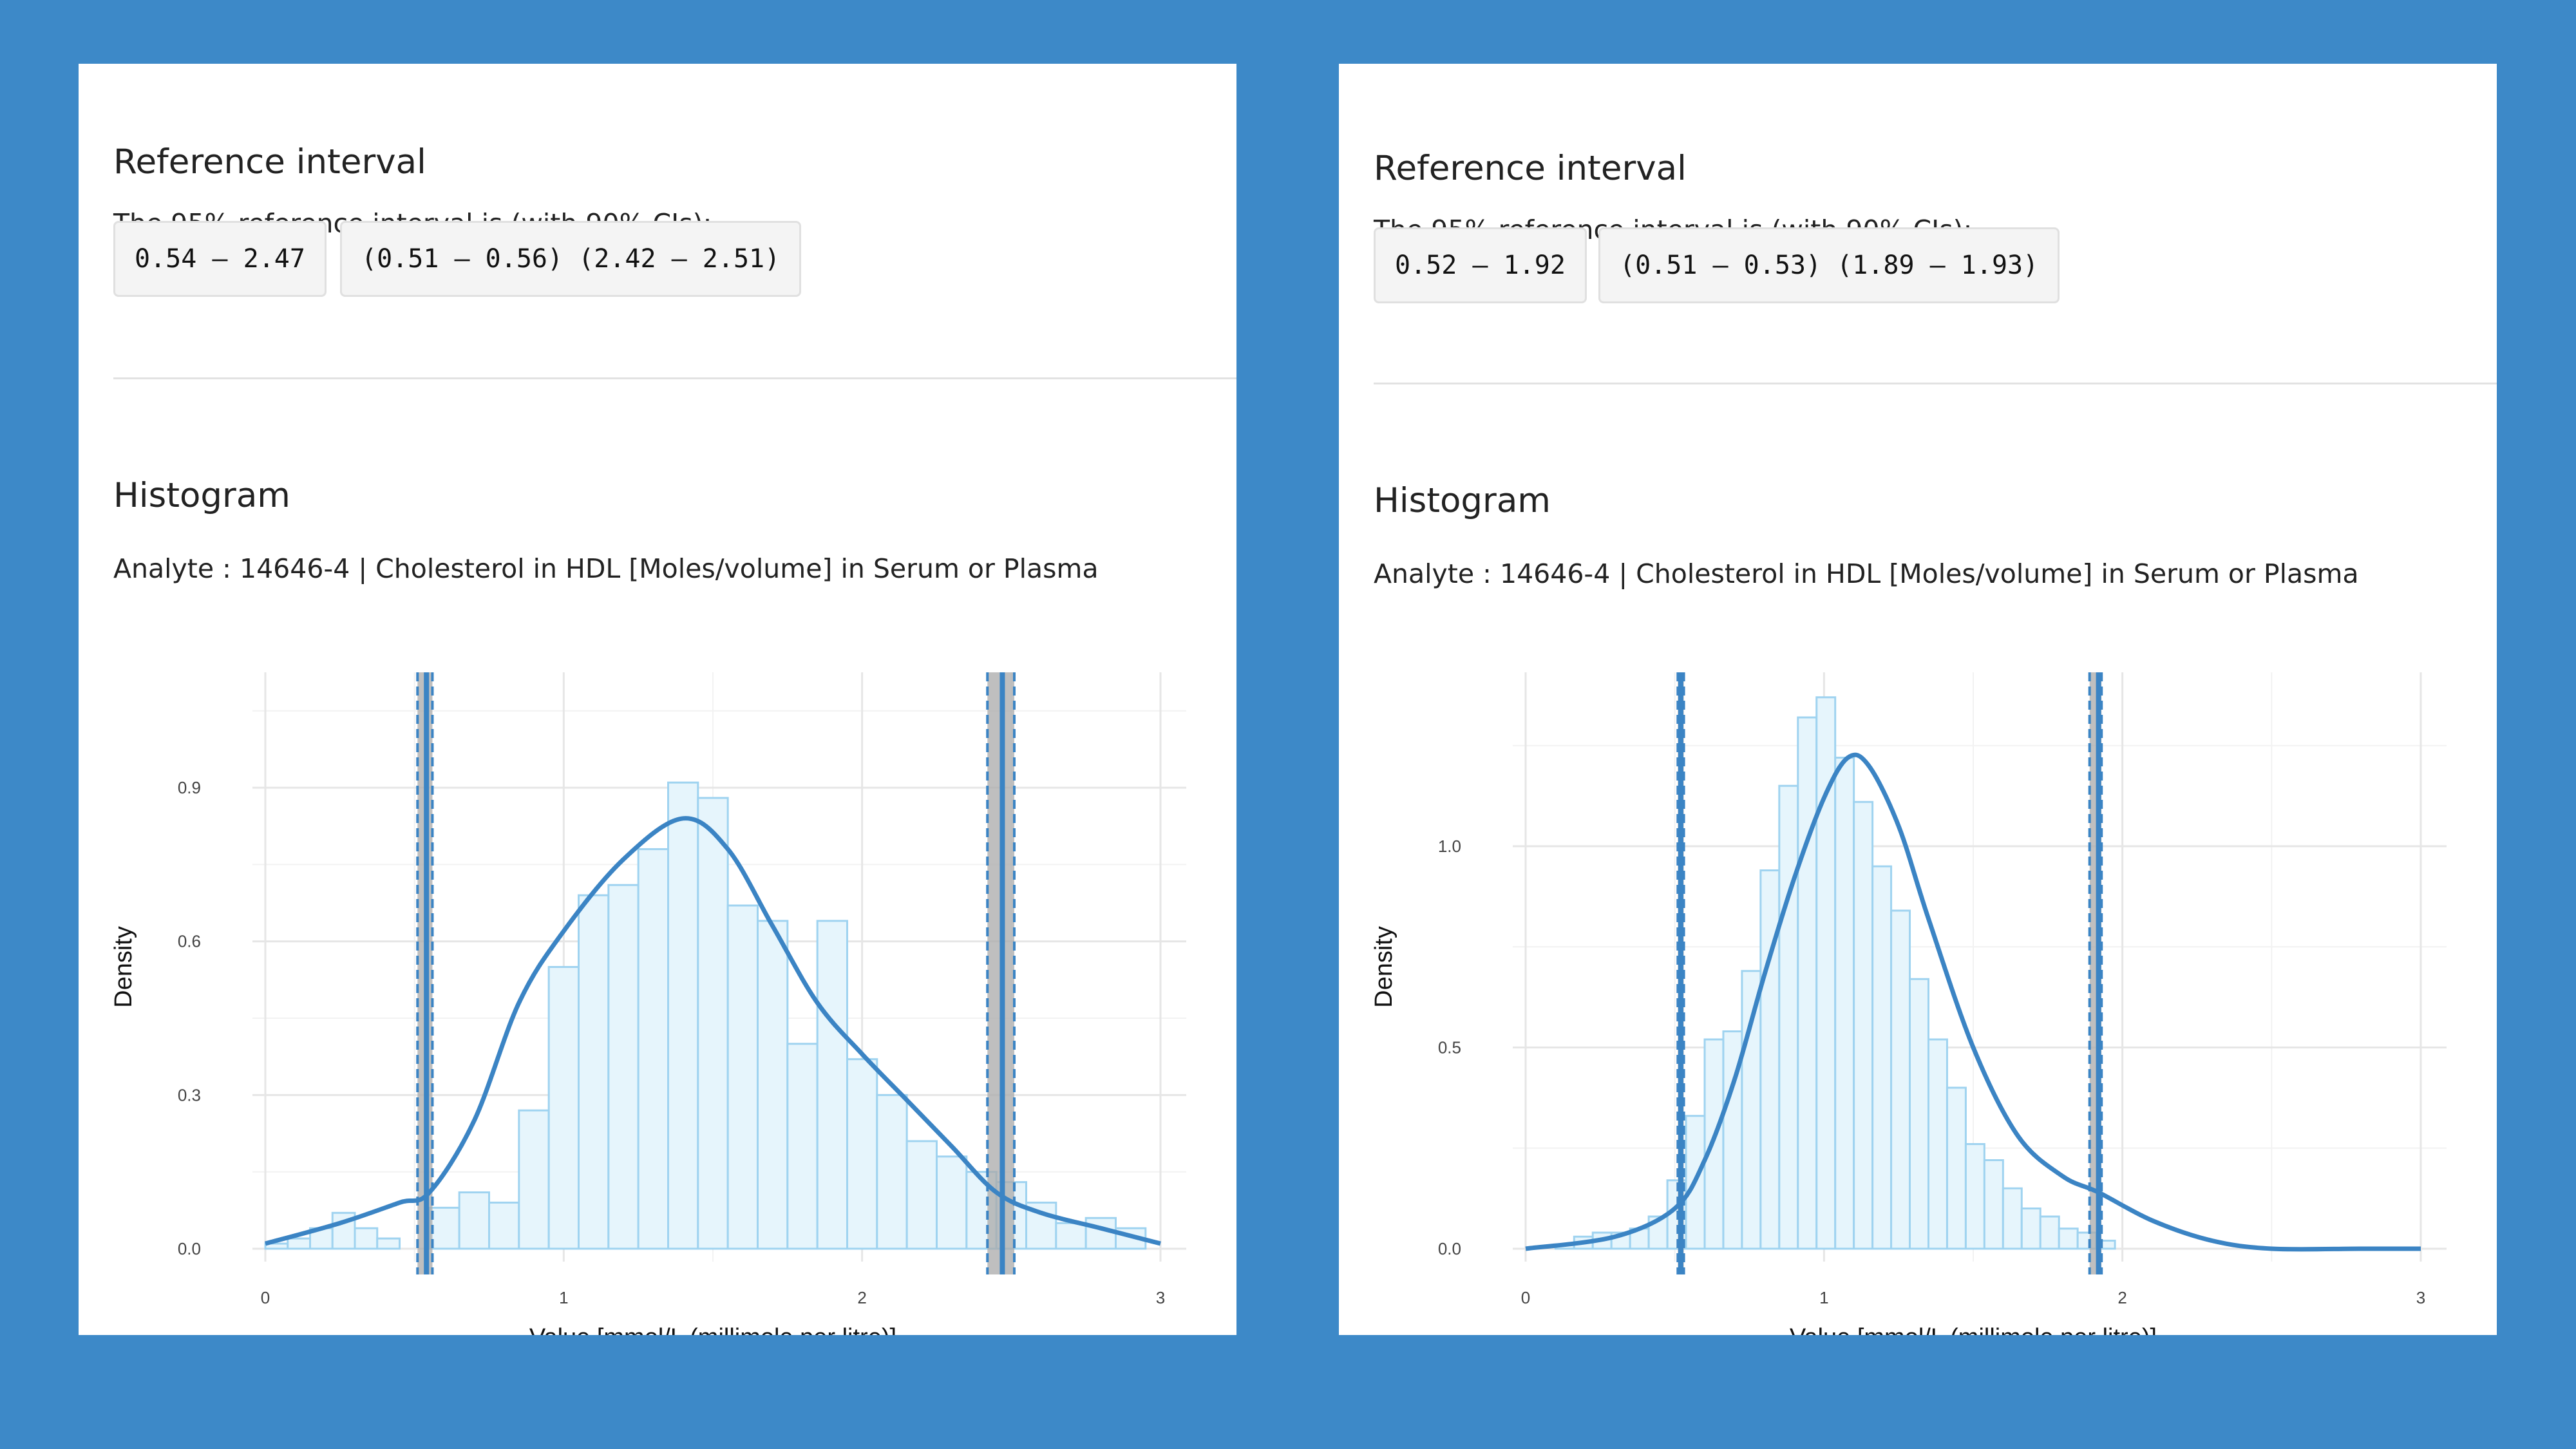 The width and height of the screenshot is (2576, 1449). What do you see at coordinates (571, 259) in the screenshot?
I see `confidence-interval-value: (0.51 – 0.56) (2.42 – 2.51)` at bounding box center [571, 259].